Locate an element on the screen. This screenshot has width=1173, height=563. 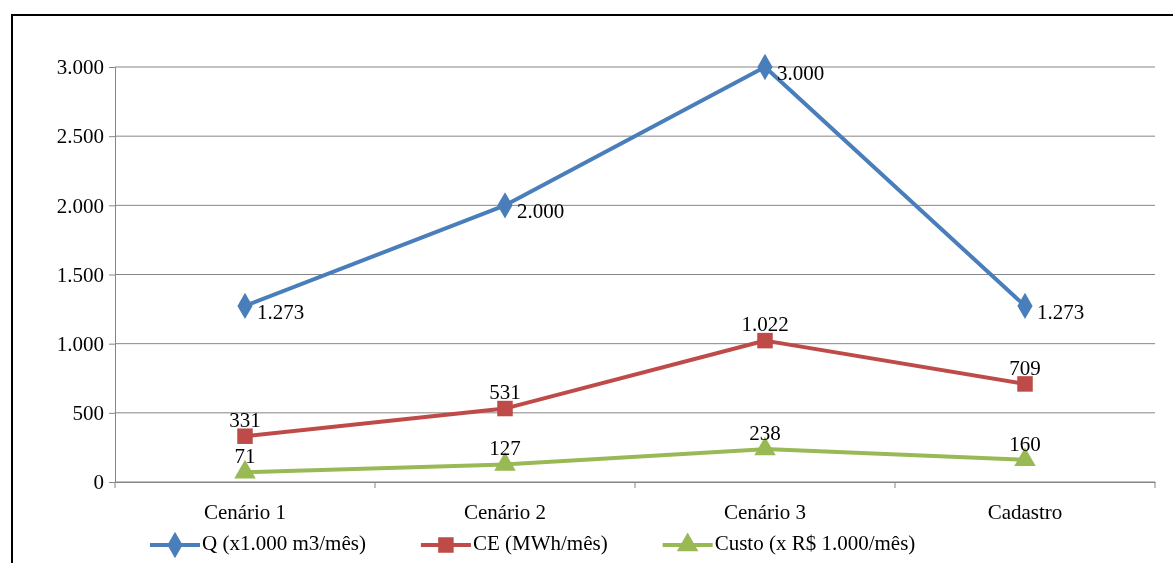
data-label: 1.022 is located at coordinates (765, 324).